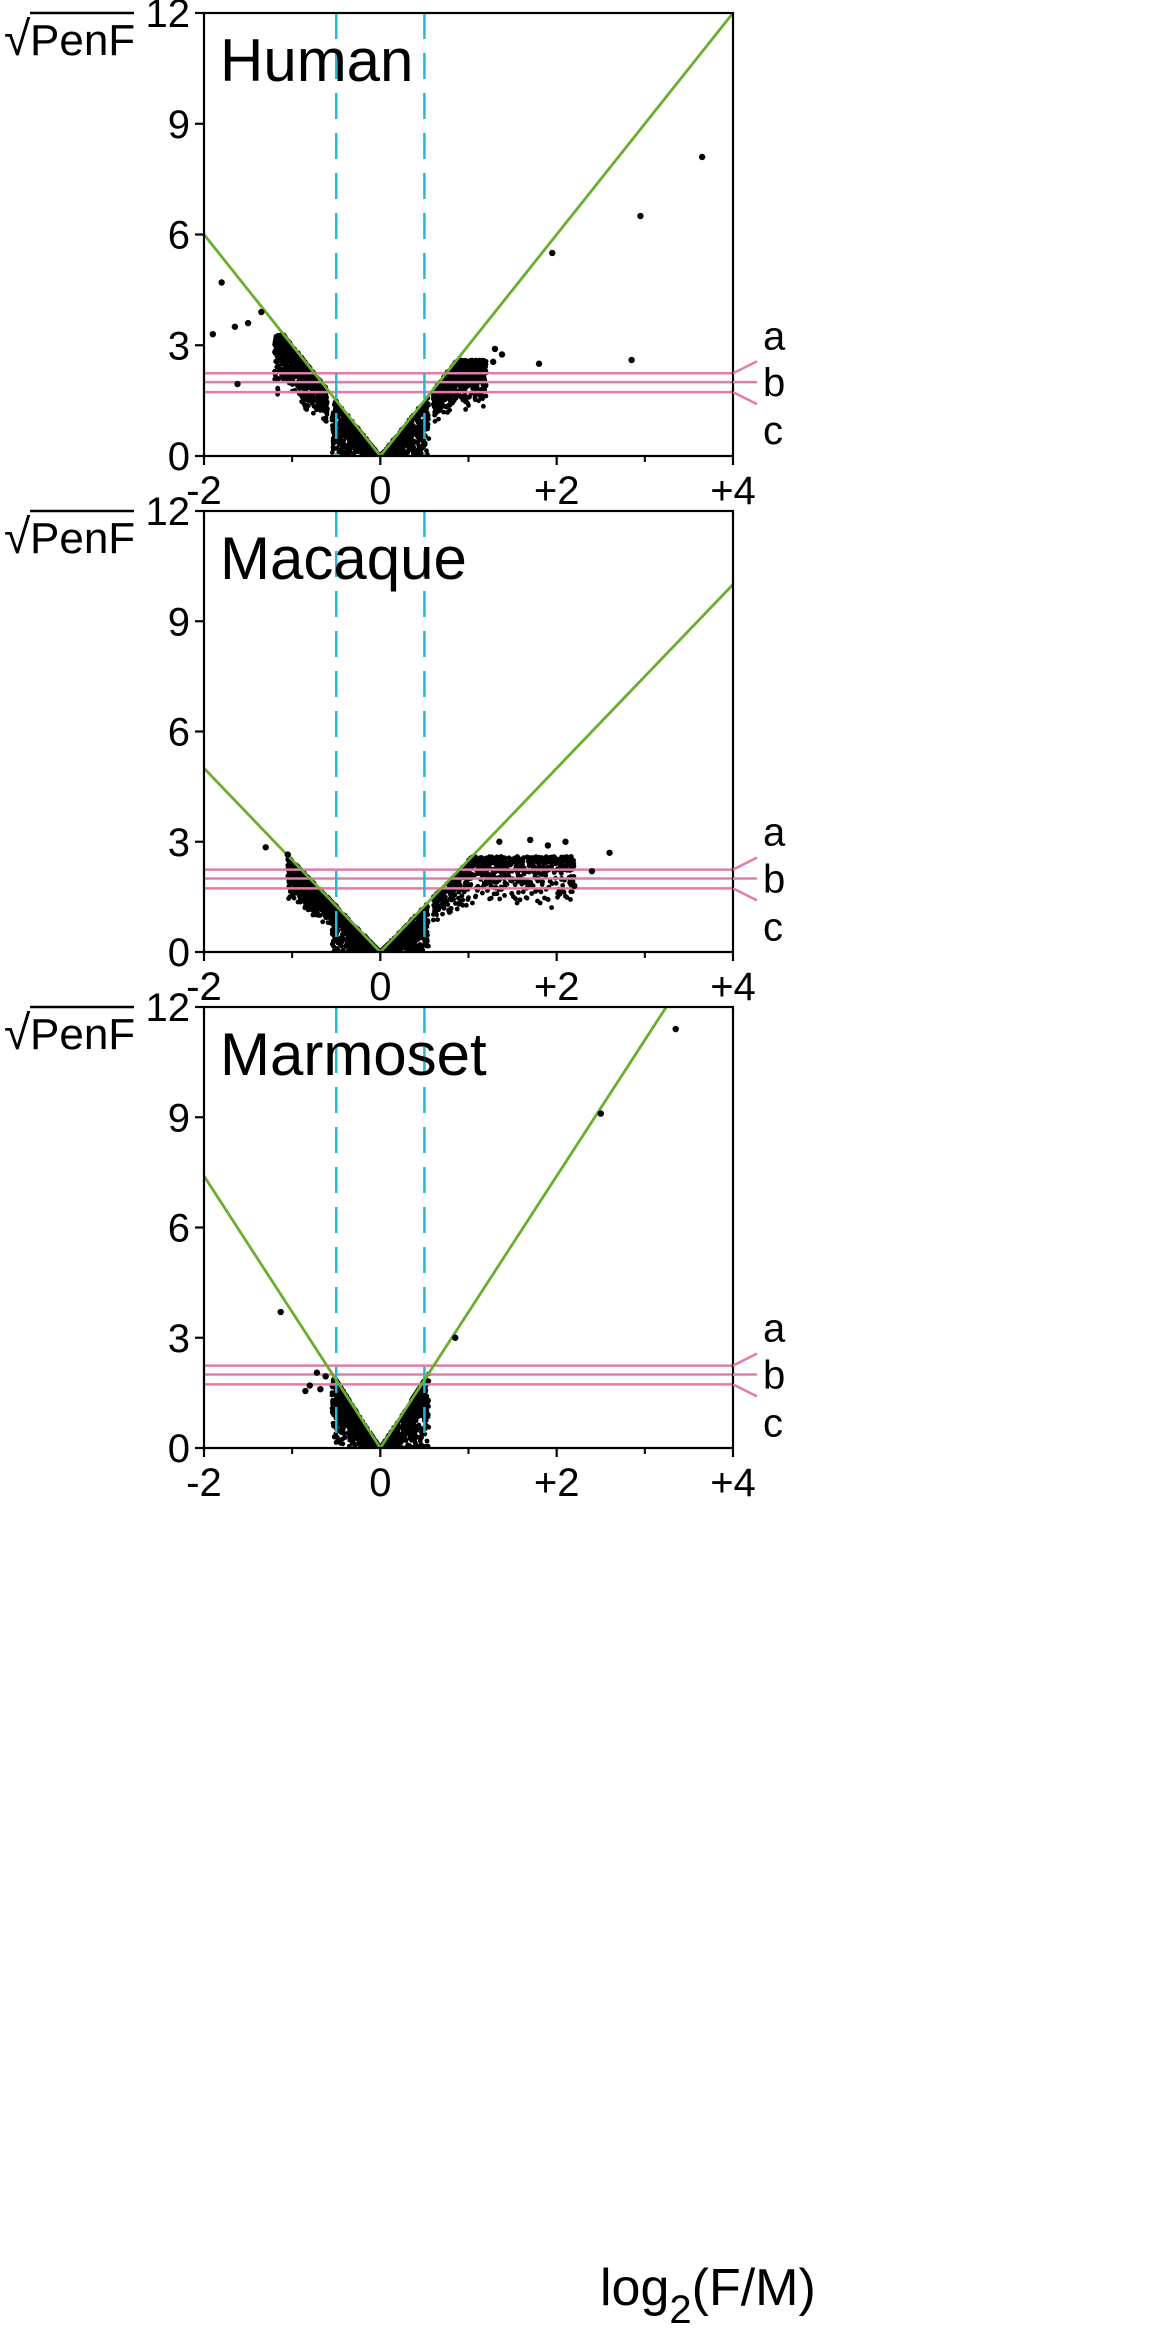 The width and height of the screenshot is (1161, 2336). What do you see at coordinates (745, 367) in the screenshot?
I see `threshold-connector-a` at bounding box center [745, 367].